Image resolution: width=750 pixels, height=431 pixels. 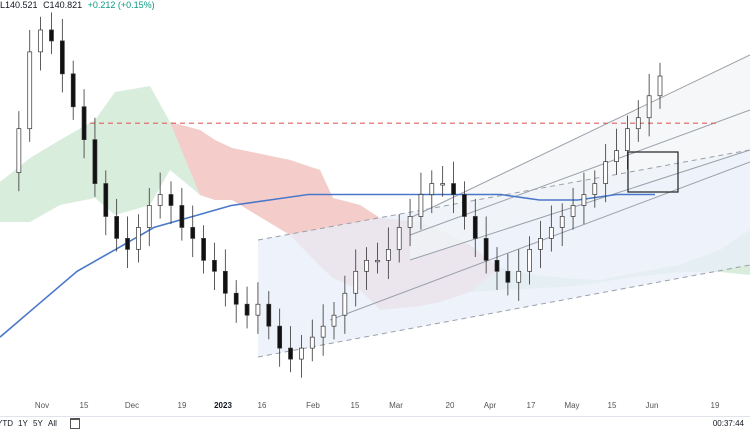 I want to click on x-tick-label: 2023, so click(x=223, y=405).